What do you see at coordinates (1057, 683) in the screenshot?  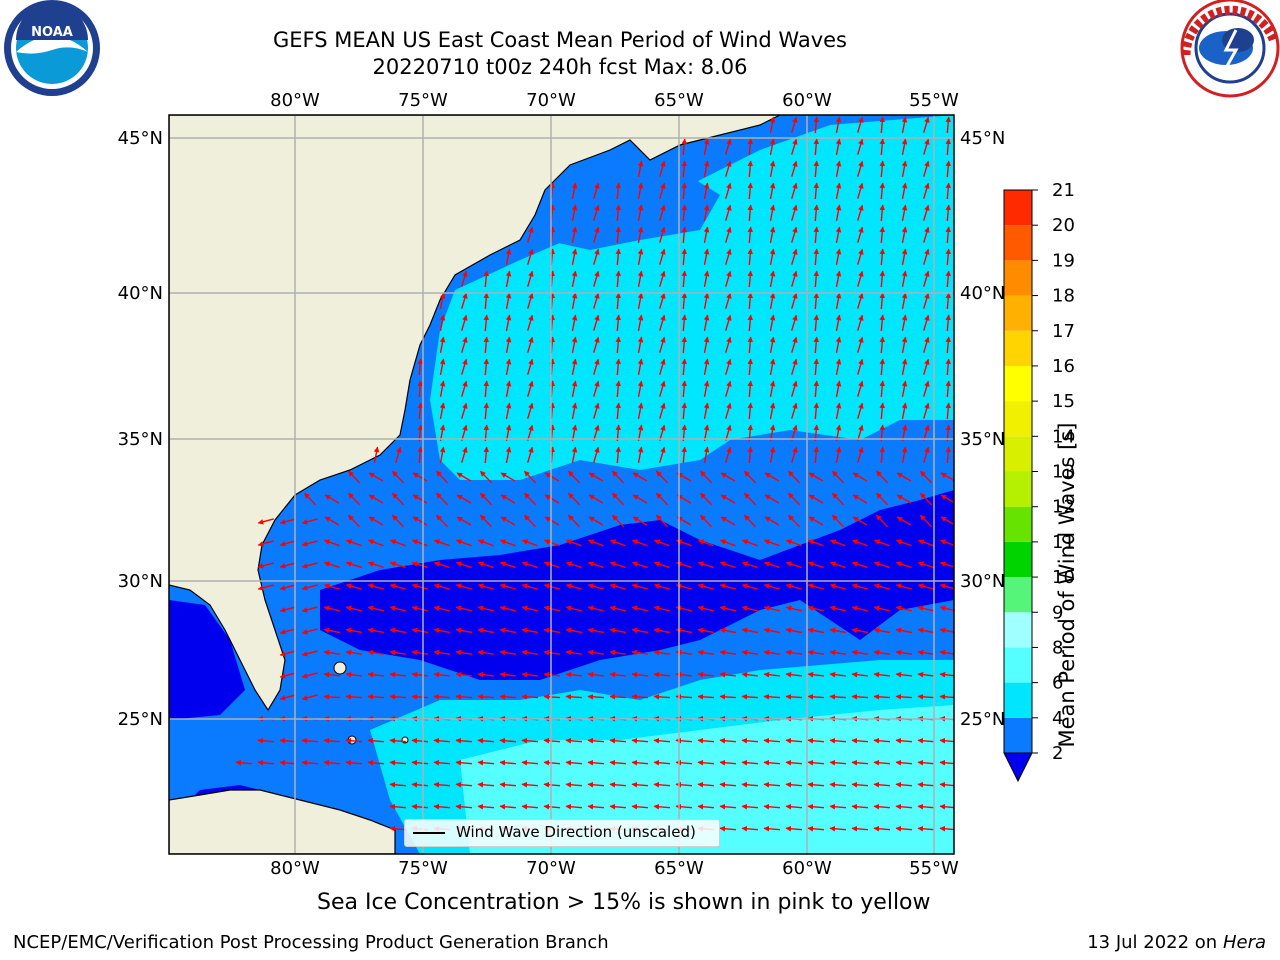 I see `colorbar-tick-label: 6` at bounding box center [1057, 683].